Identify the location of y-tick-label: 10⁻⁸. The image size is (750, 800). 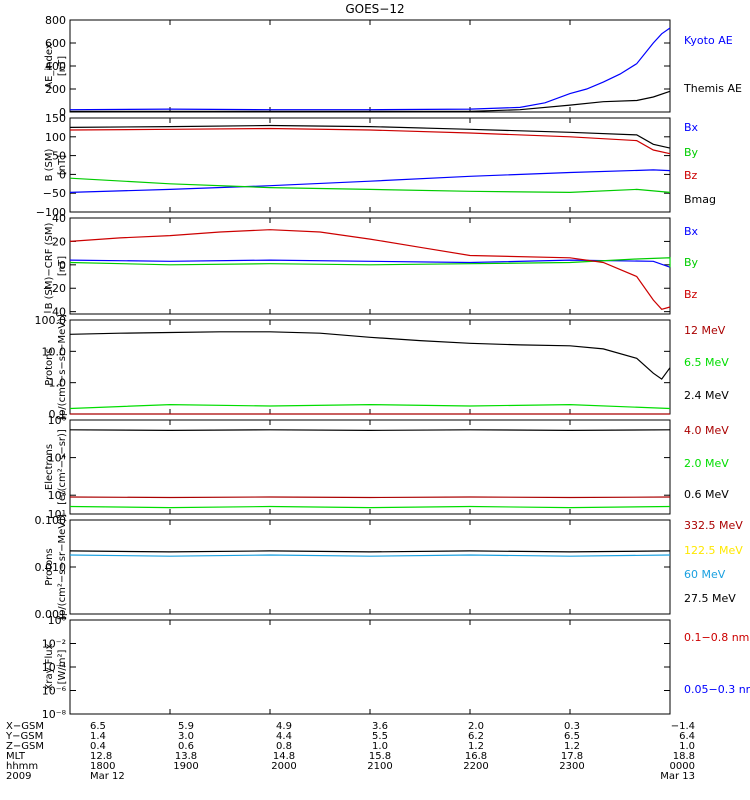
(54, 714).